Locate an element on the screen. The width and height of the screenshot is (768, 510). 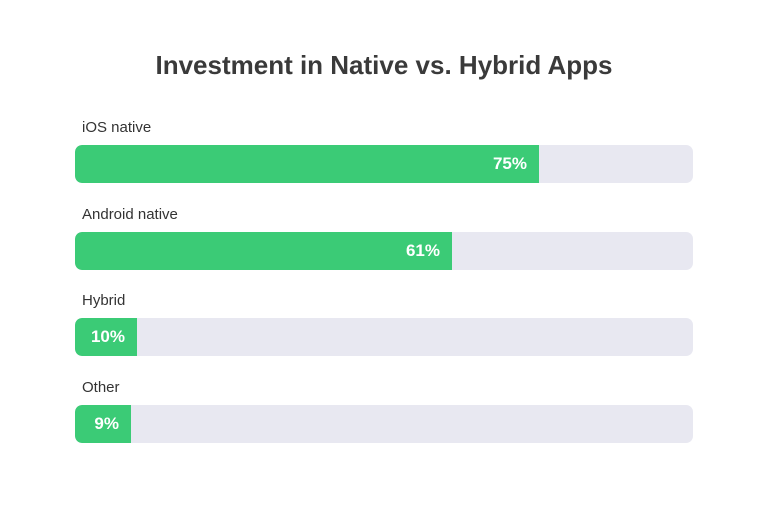
bar-label: Hybrid is located at coordinates (104, 300).